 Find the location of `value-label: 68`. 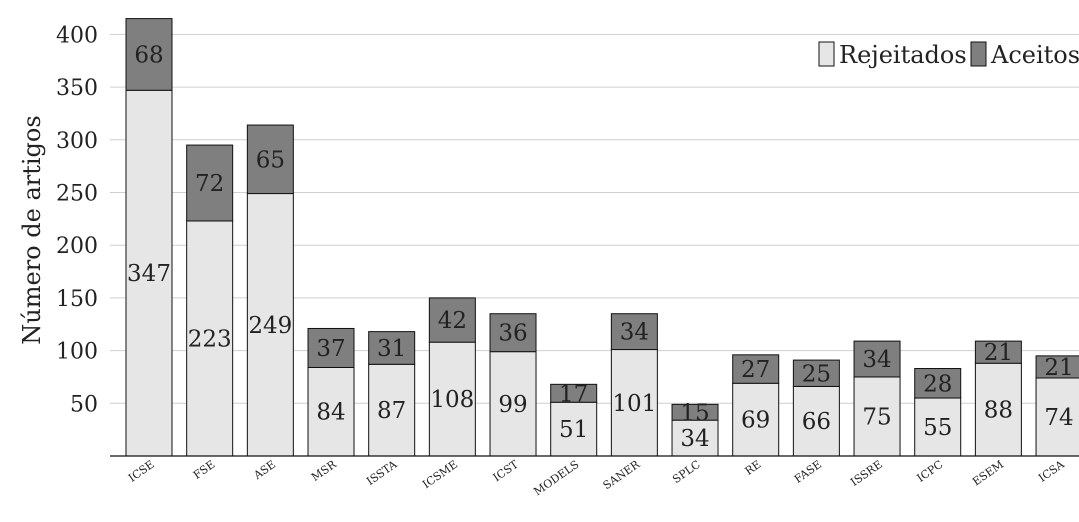

value-label: 68 is located at coordinates (148, 55).